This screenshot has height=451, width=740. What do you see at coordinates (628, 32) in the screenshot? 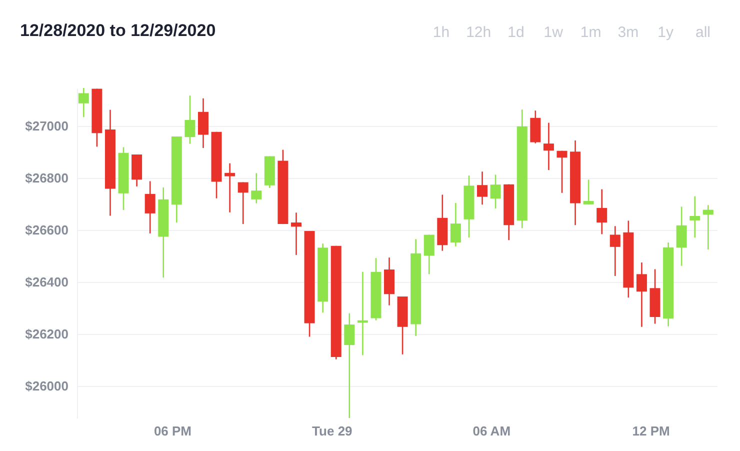
I see `text: 3m` at bounding box center [628, 32].